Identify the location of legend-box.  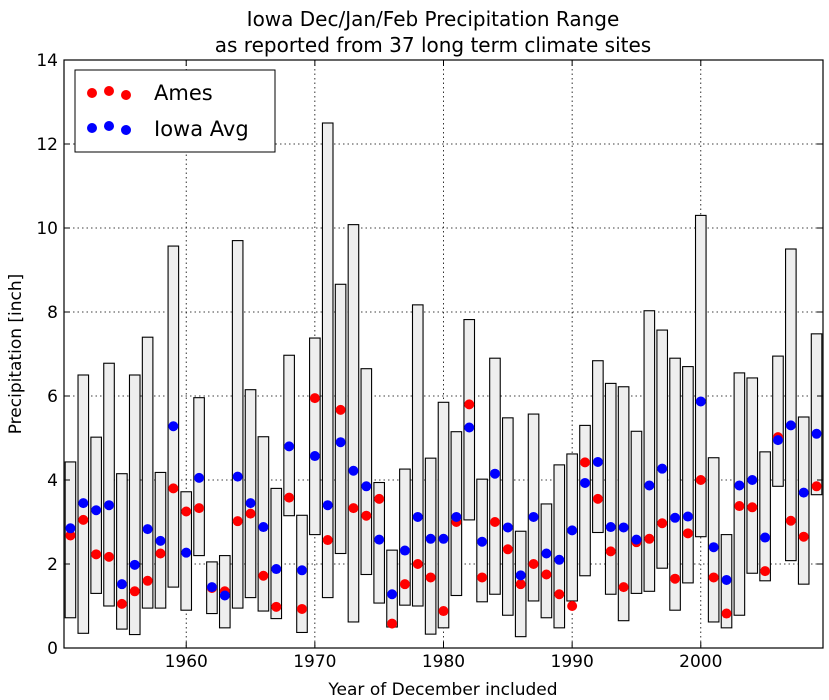
(175, 111).